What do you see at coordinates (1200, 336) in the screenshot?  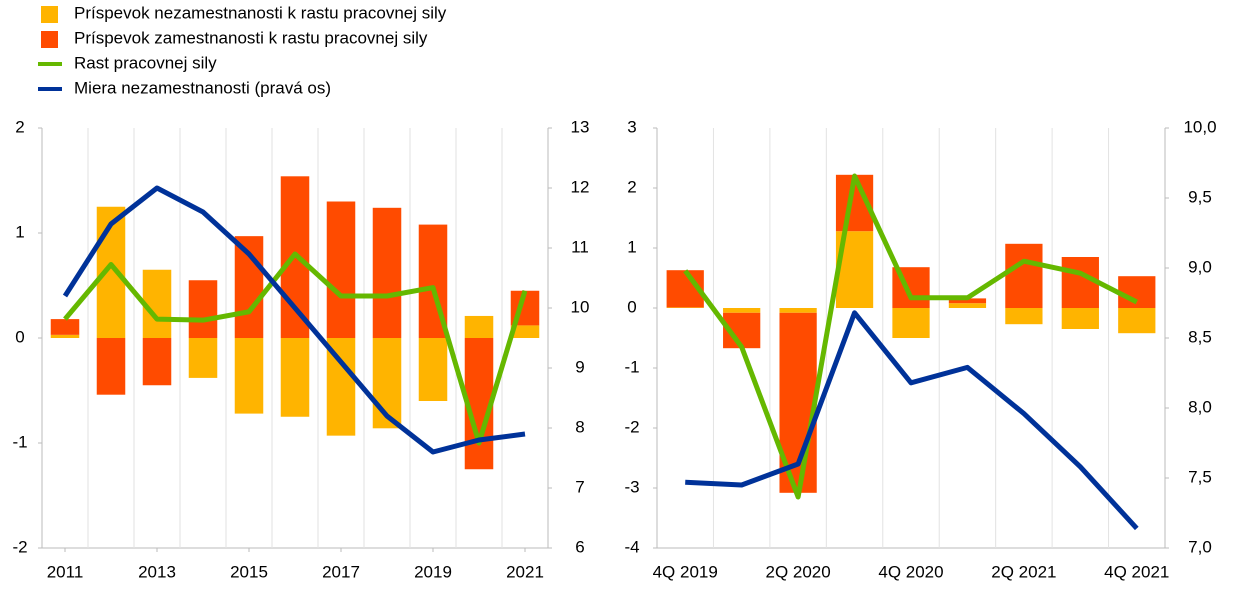 I see `y2-tick-label: 8,5` at bounding box center [1200, 336].